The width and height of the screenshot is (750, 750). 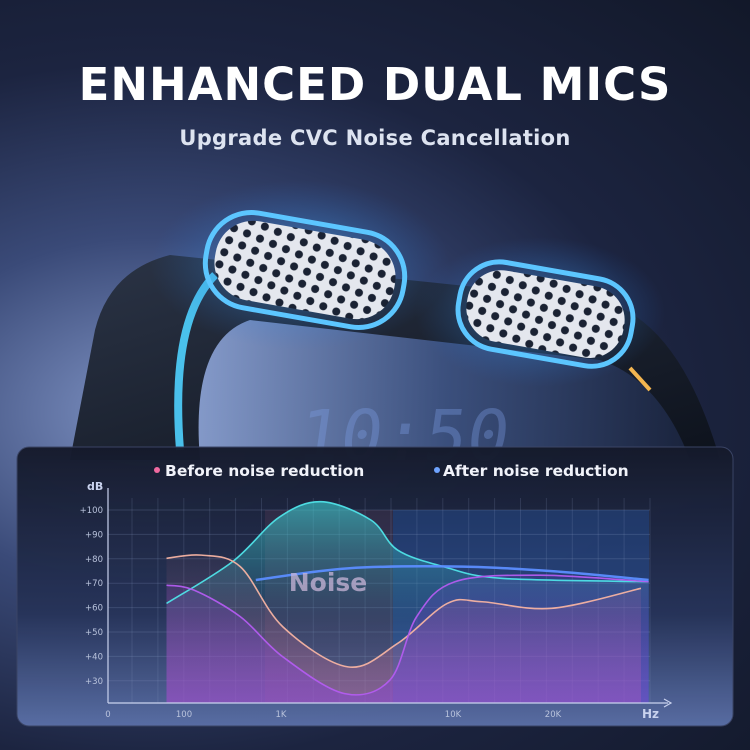 What do you see at coordinates (157, 470) in the screenshot?
I see `legend-marker-before` at bounding box center [157, 470].